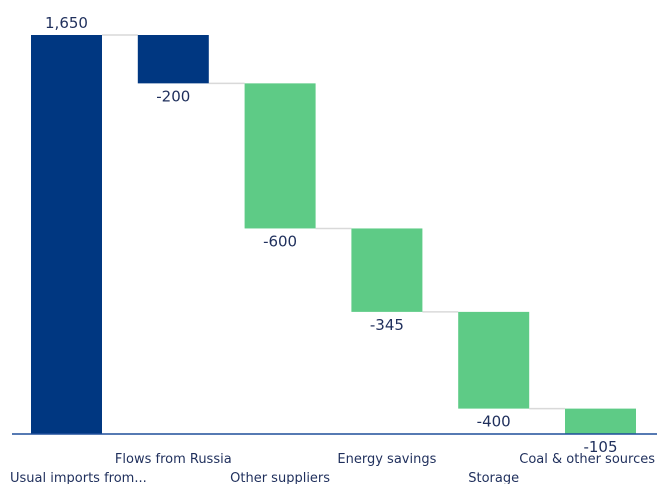 This screenshot has width=657, height=489. I want to click on category-label-3: Other suppliers, so click(280, 477).